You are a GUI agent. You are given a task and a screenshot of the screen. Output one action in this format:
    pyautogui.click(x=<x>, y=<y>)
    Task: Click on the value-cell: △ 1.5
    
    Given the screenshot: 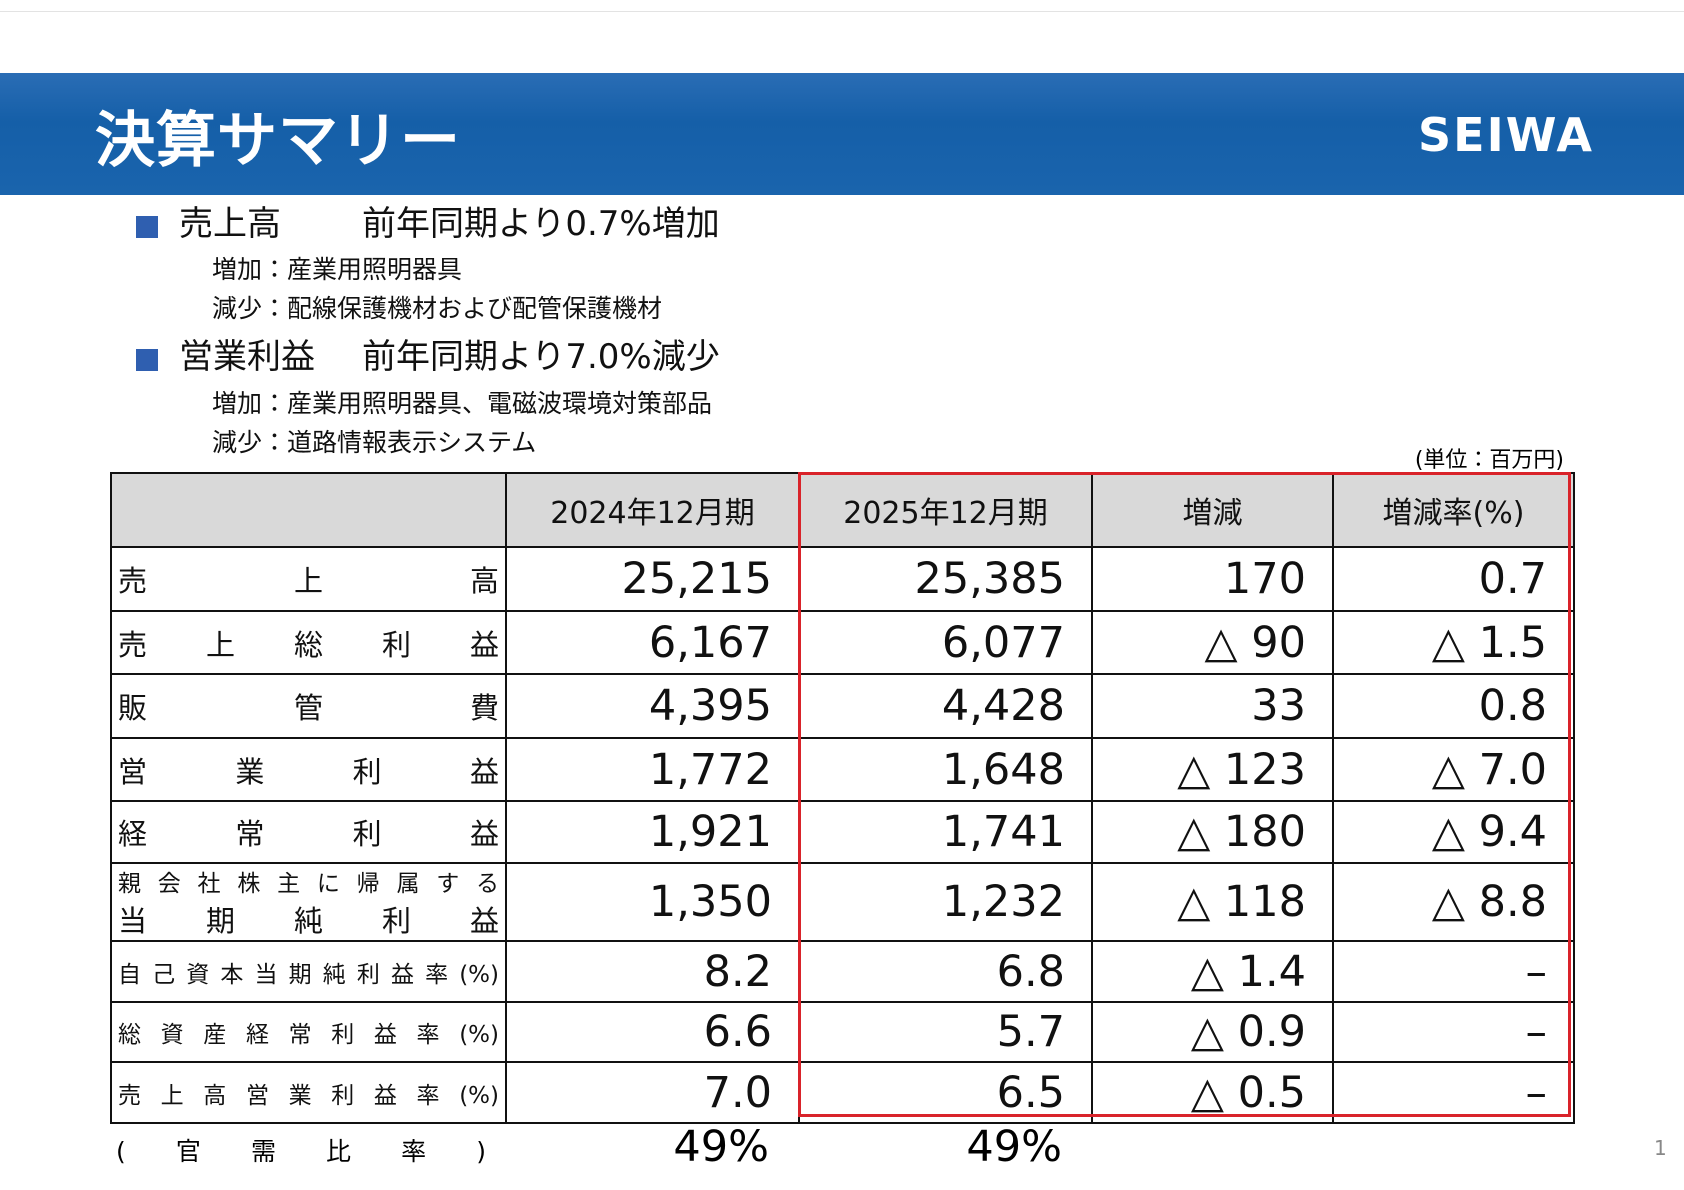 What is the action you would take?
    pyautogui.click(x=1453, y=642)
    